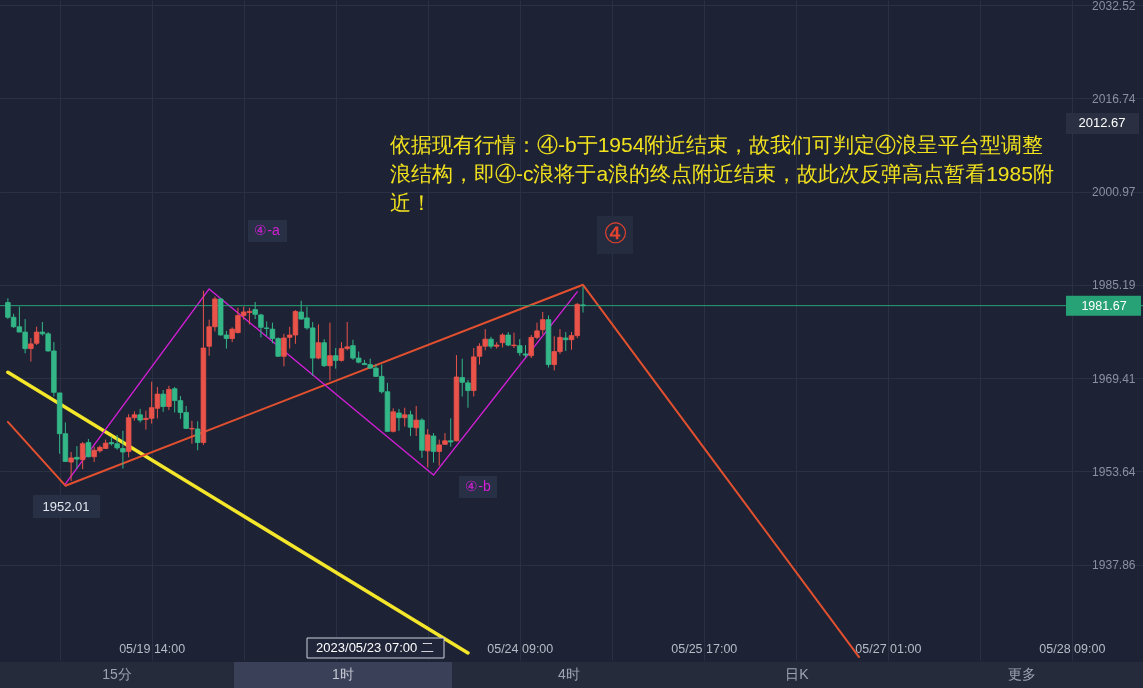 Image resolution: width=1143 pixels, height=688 pixels. What do you see at coordinates (1072, 648) in the screenshot?
I see `x-tick-label: 05/28 09:00` at bounding box center [1072, 648].